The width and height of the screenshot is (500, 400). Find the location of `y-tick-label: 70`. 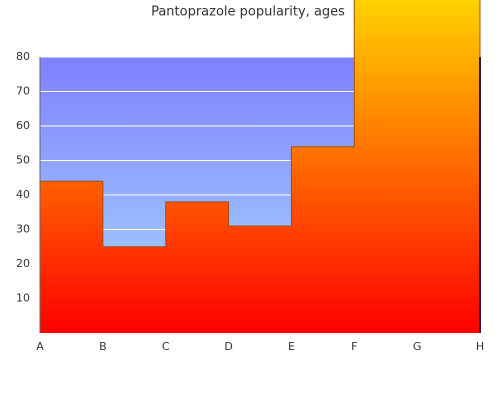

y-tick-label: 70 is located at coordinates (23, 91).